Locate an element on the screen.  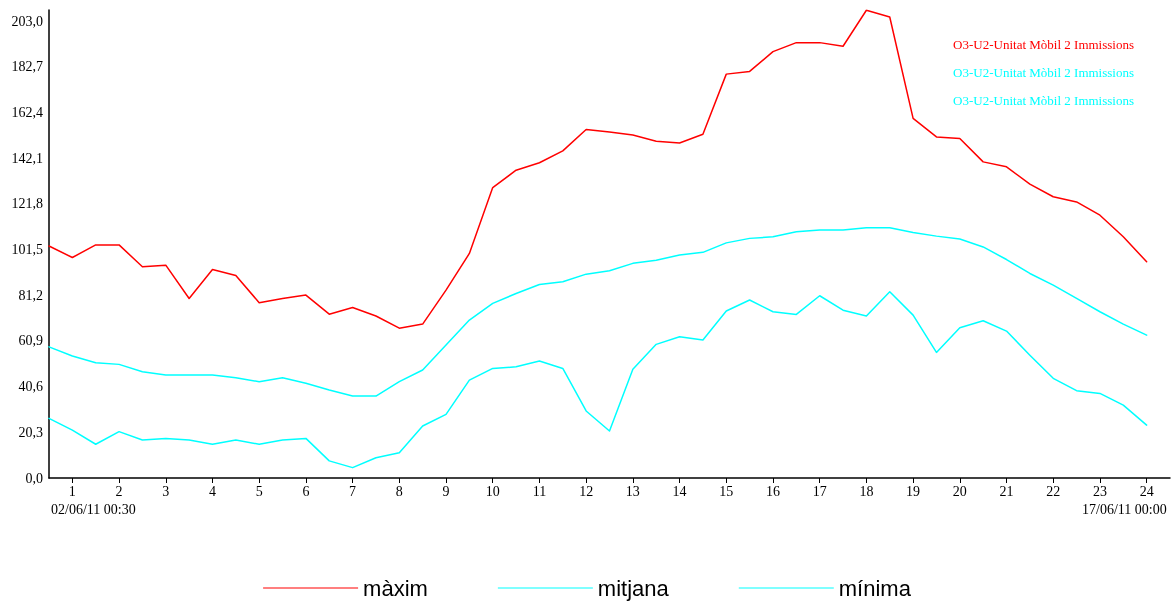
x-tick-label: 14 is located at coordinates (679, 491).